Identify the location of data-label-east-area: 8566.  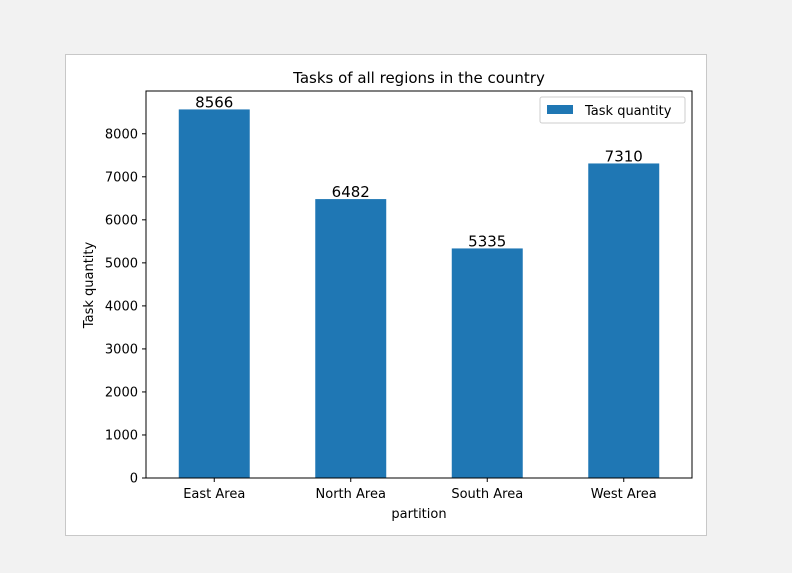
(214, 102).